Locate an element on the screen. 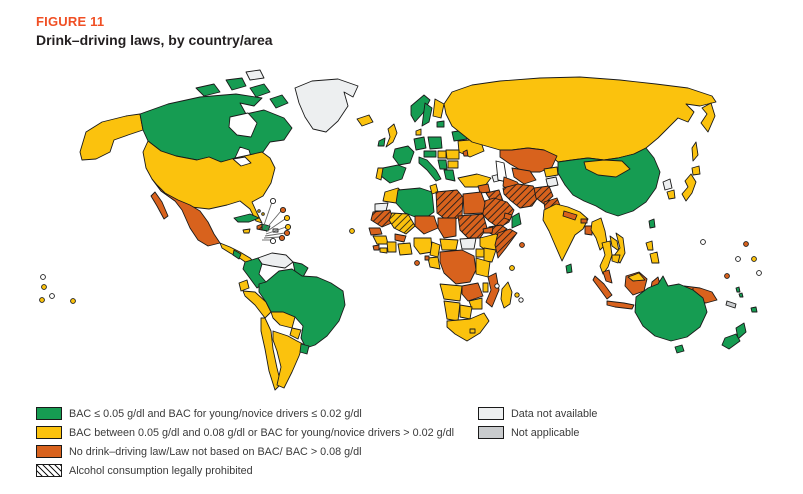  region-chad is located at coordinates (447, 228).